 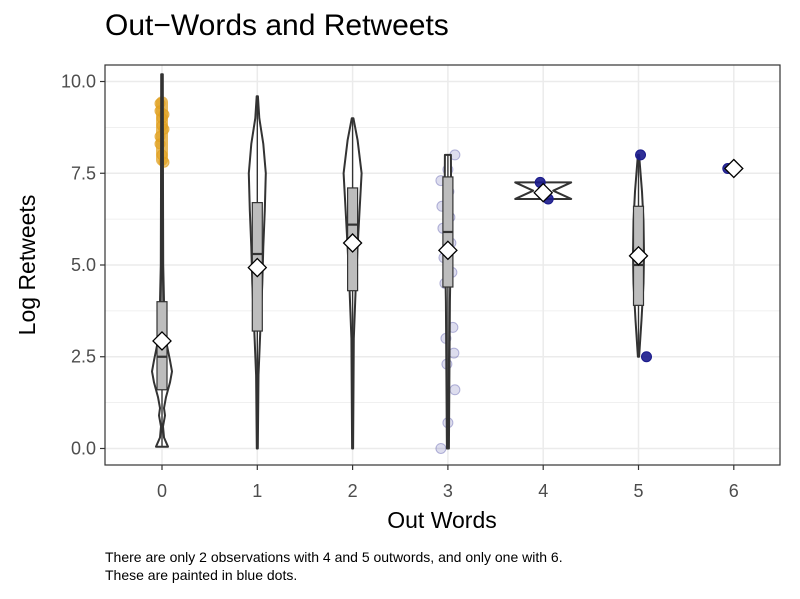 What do you see at coordinates (83, 173) in the screenshot?
I see `y-tick-label: 7.5` at bounding box center [83, 173].